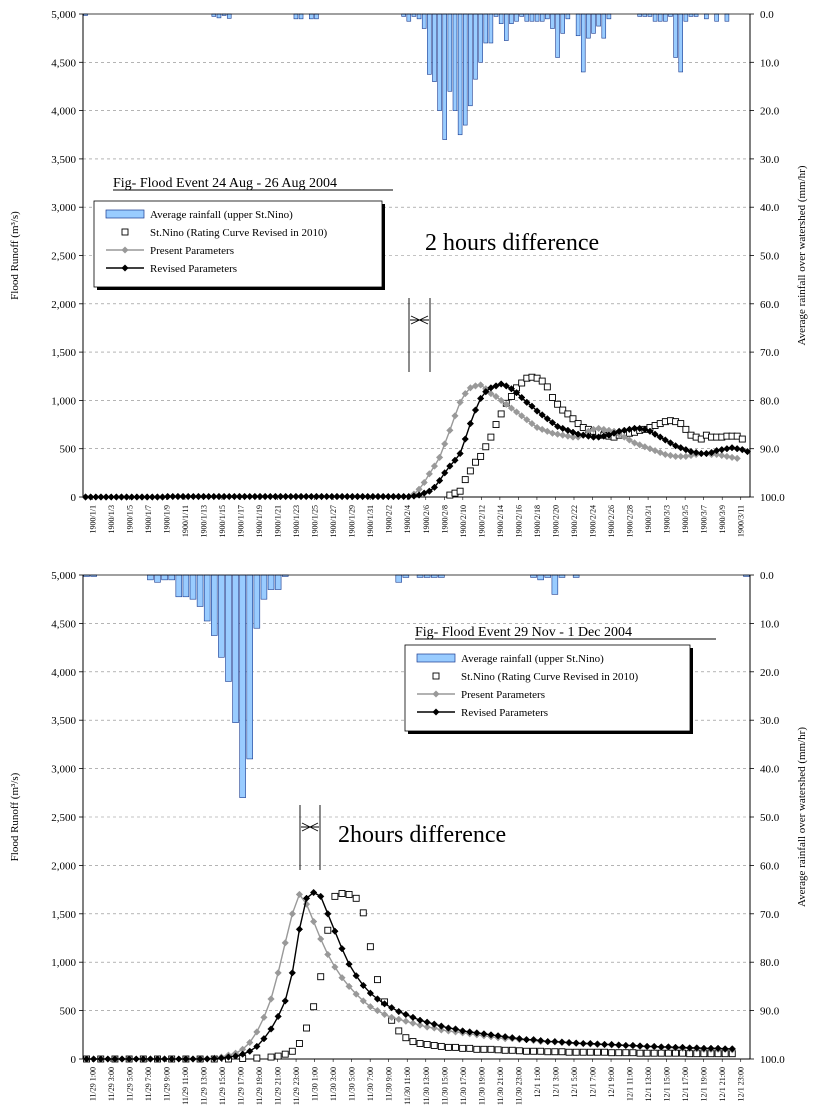 Image resolution: width=819 pixels, height=1113 pixels. I want to click on x-tick-label: 11/30 19:00, so click(481, 1086).